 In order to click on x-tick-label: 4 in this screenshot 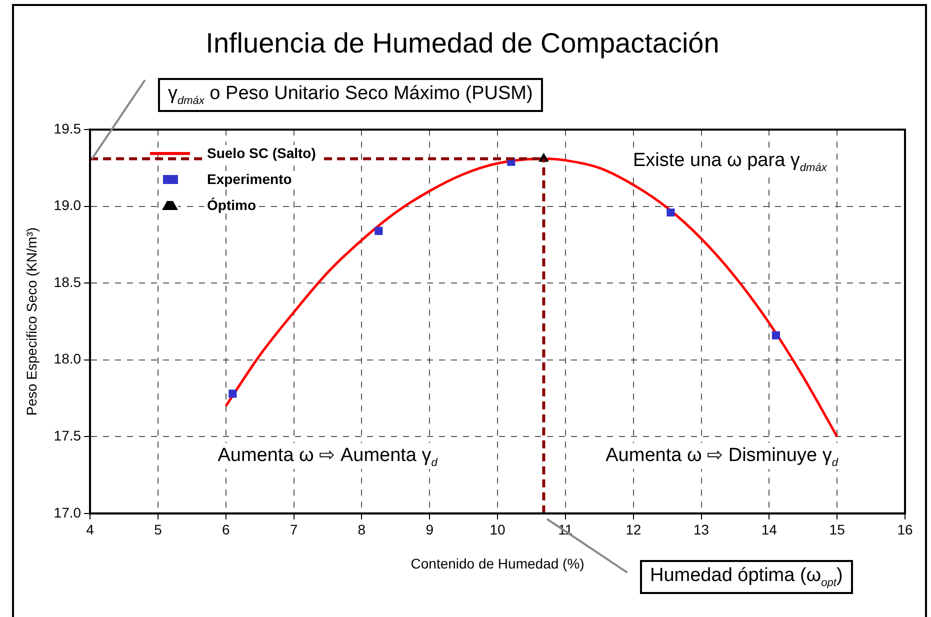, I will do `click(90, 530)`.